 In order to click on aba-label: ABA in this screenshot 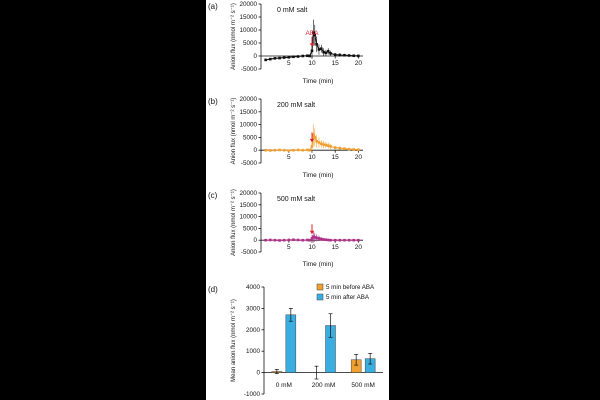, I will do `click(312, 33)`.